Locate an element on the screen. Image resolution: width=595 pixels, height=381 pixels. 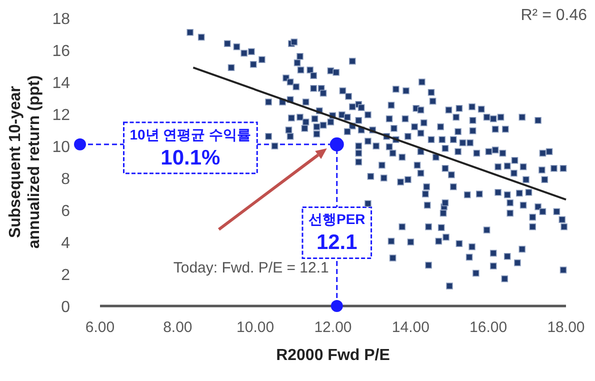
annotation: Today: Fwd. P/E = 12.1 is located at coordinates (251, 267).